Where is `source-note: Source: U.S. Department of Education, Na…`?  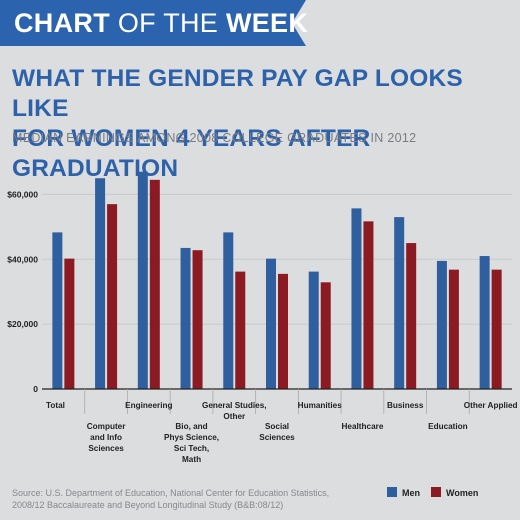
source-note: Source: U.S. Department of Education, Na… is located at coordinates (171, 499).